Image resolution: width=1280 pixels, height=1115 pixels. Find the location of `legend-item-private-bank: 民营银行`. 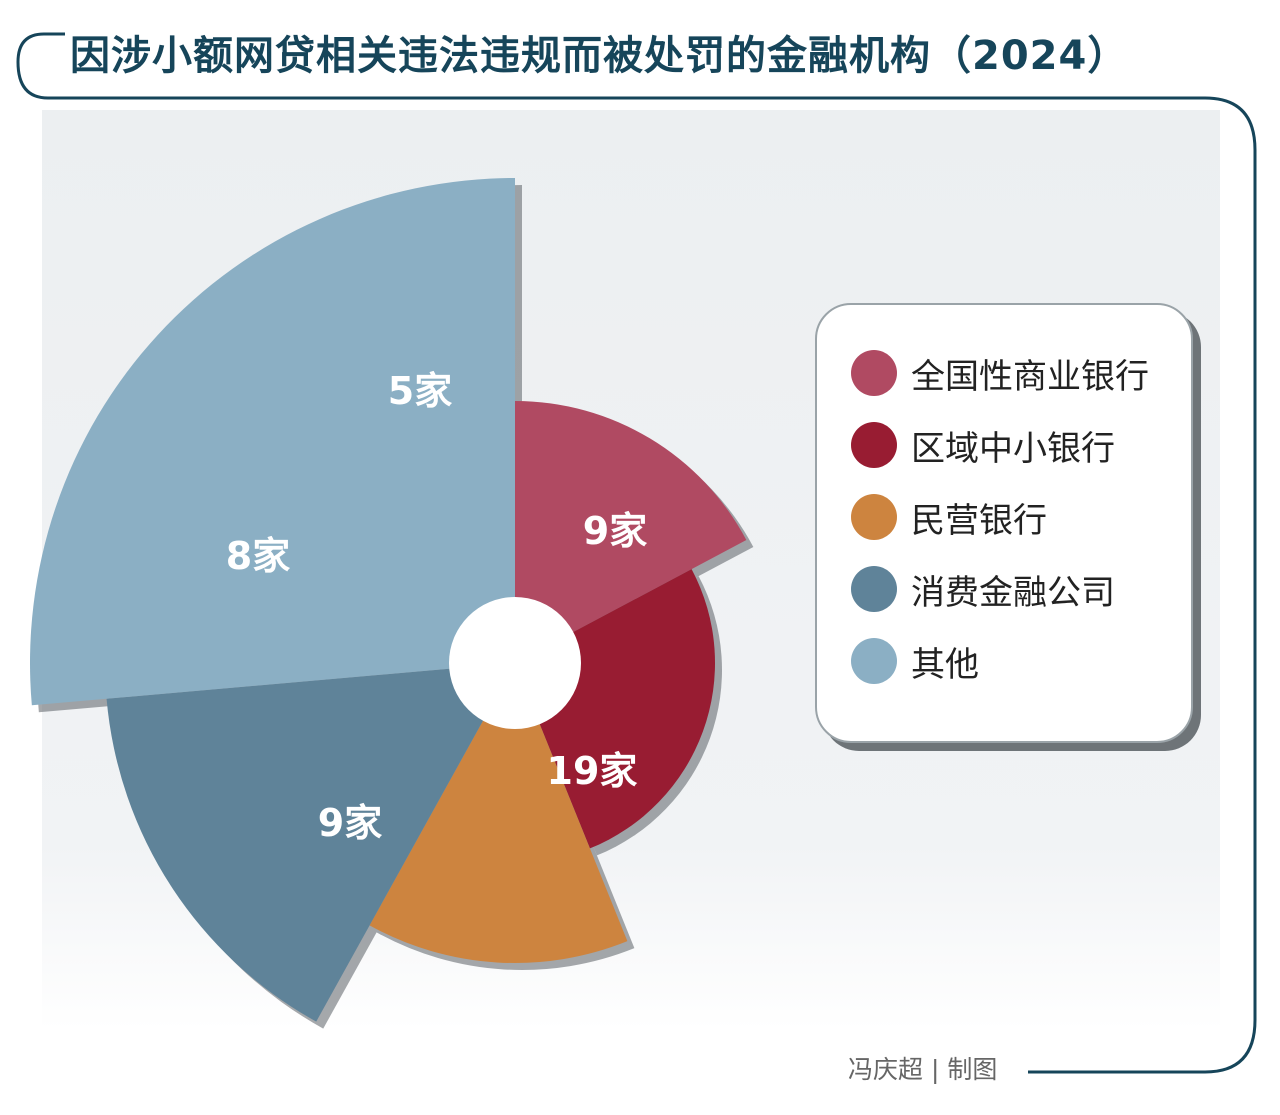

legend-item-private-bank: 民营银行 is located at coordinates (949, 517).